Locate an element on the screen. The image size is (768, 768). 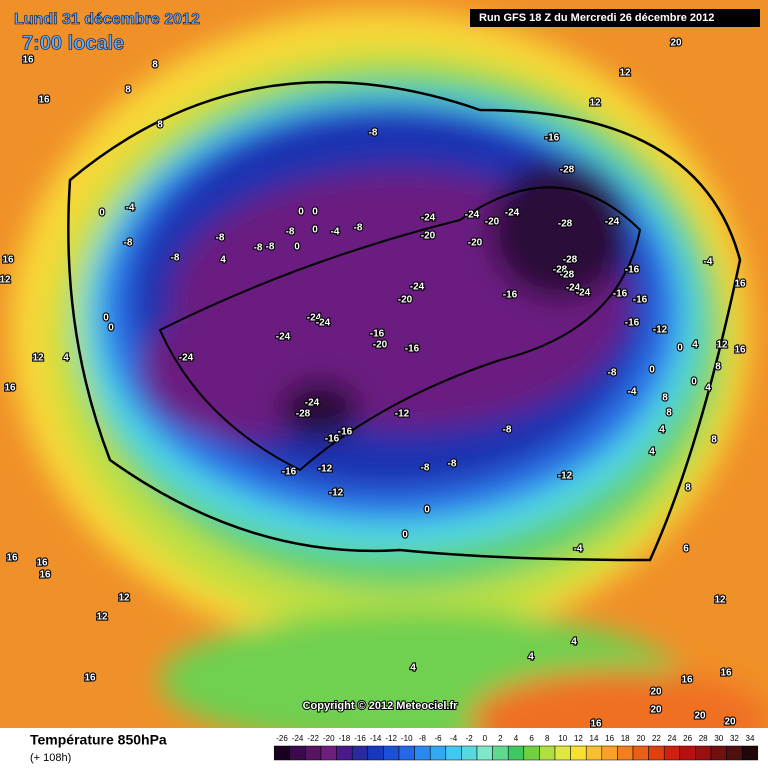
scale-tick-label: -4 is located at coordinates (454, 738).